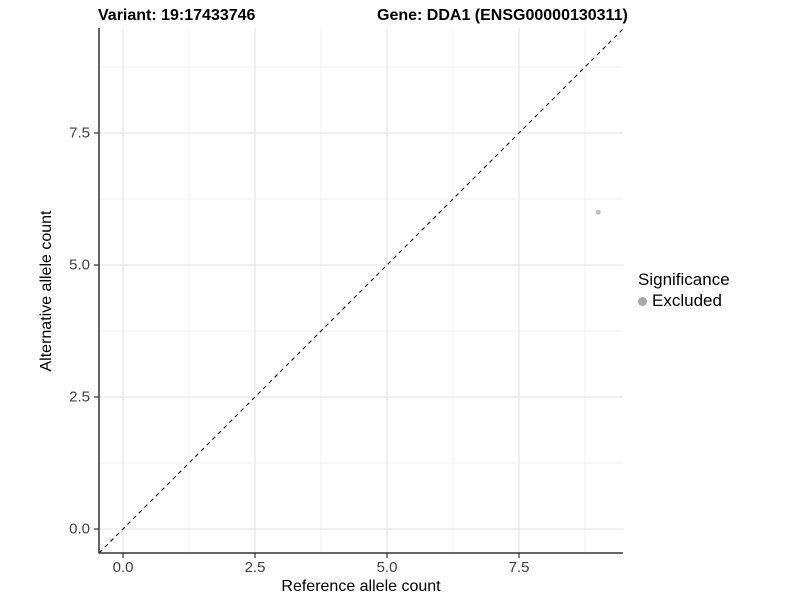 This screenshot has width=800, height=600. I want to click on plot-title-variant: Variant: 19:17433746, so click(177, 15).